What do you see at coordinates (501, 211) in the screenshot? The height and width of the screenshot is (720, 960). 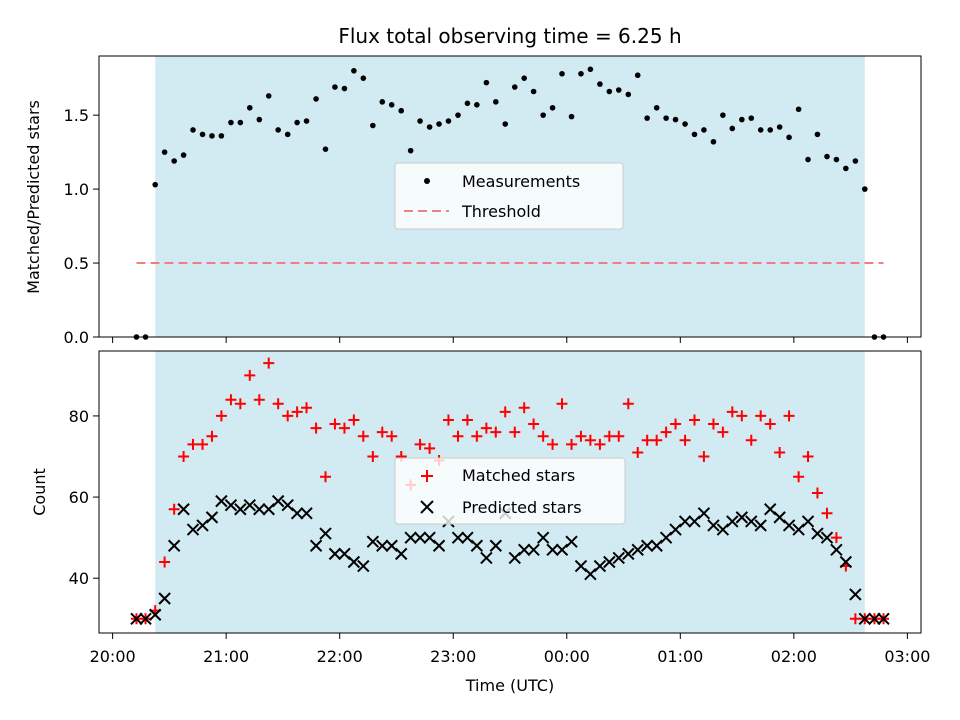 I see `legend-label-threshold: Threshold` at bounding box center [501, 211].